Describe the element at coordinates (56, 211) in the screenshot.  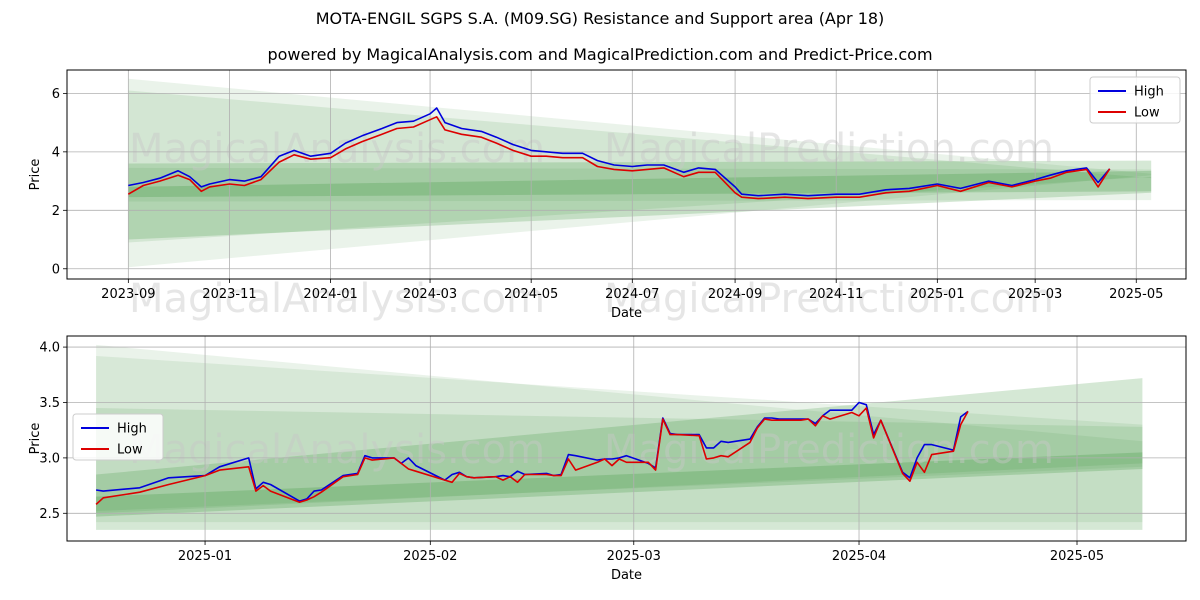
I see `y-tick-label: 2` at that location.